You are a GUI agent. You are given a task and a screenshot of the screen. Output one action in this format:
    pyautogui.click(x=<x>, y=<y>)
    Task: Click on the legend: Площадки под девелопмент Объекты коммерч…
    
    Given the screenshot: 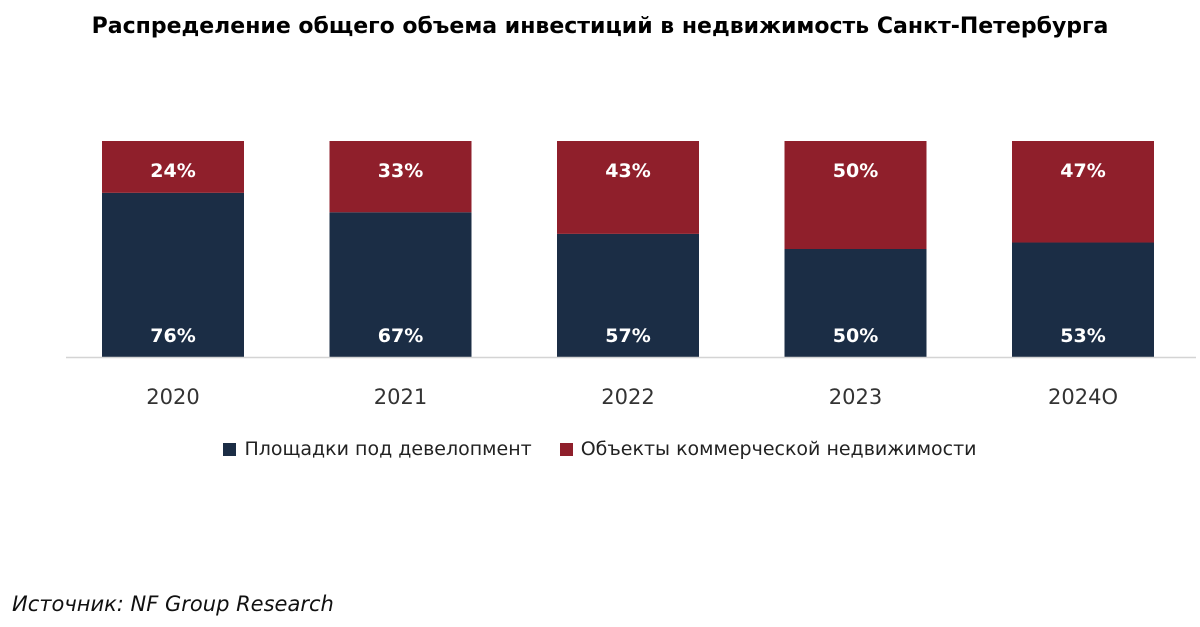 What is the action you would take?
    pyautogui.click(x=600, y=449)
    